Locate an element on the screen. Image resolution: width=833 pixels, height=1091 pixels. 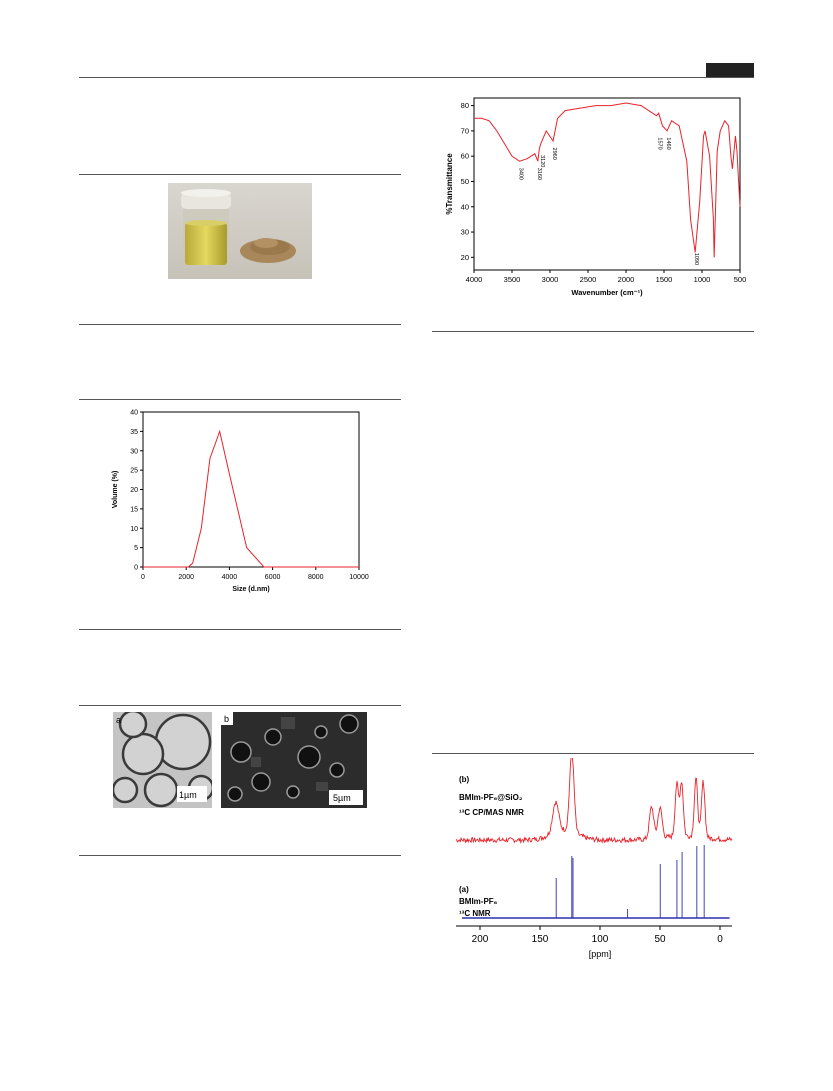
series-a-label: BMIm-PF₆ is located at coordinates (478, 901).